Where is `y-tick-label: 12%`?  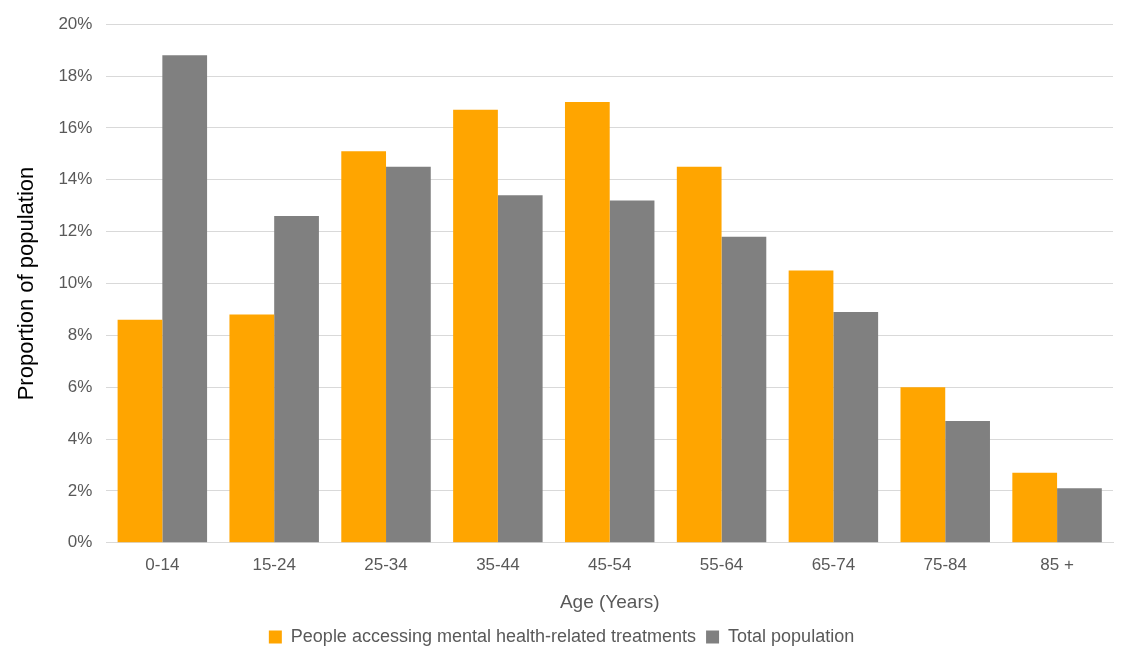 y-tick-label: 12% is located at coordinates (75, 231).